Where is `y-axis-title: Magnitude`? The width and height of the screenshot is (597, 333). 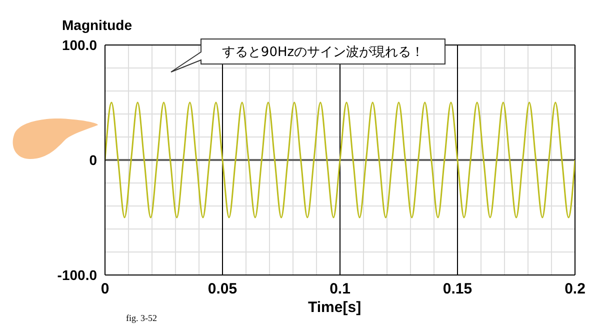
y-axis-title: Magnitude is located at coordinates (97, 25).